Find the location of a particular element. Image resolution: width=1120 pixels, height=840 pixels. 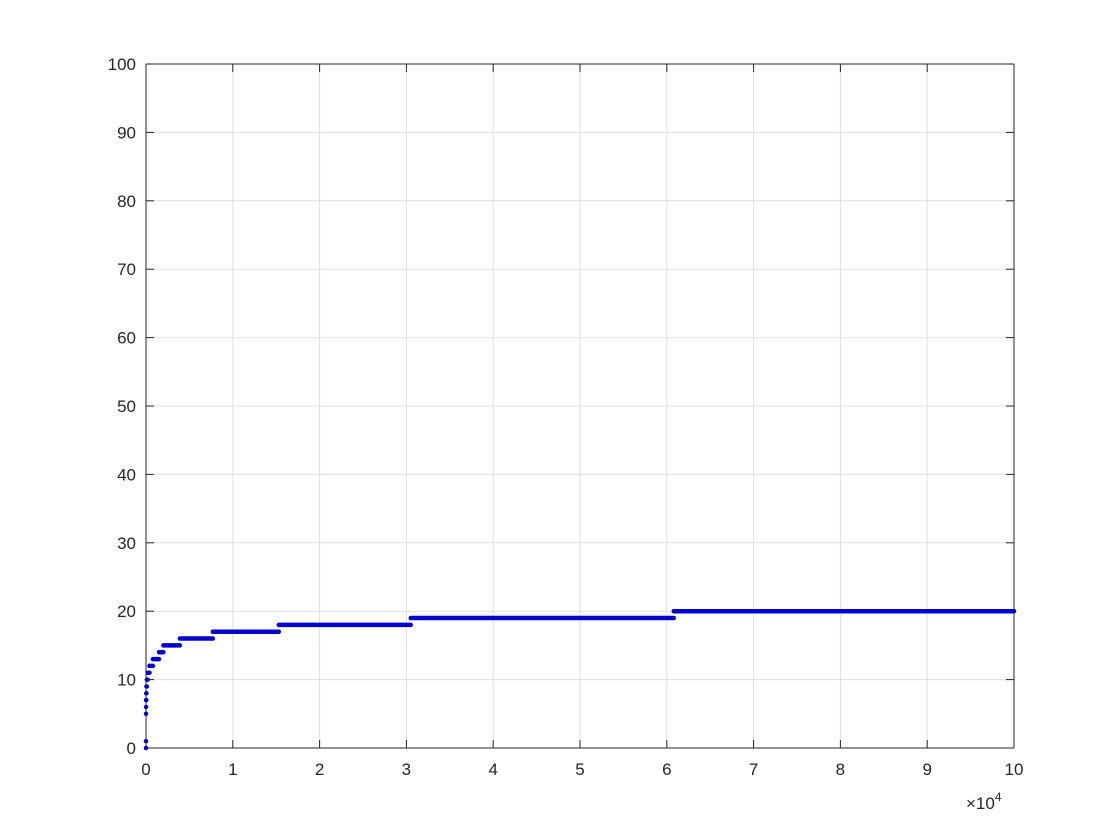

x-tick-label-5: 5 is located at coordinates (579, 769).